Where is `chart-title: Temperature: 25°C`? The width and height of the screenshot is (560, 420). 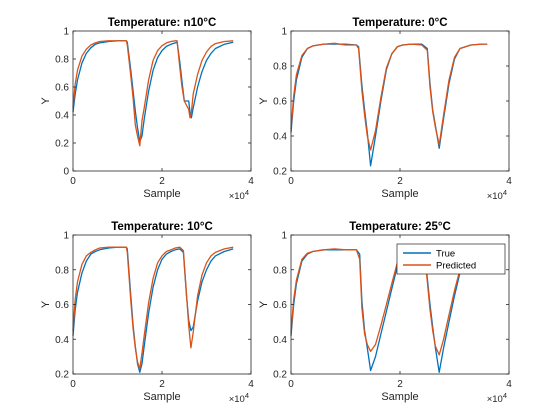
chart-title: Temperature: 25°C is located at coordinates (400, 227).